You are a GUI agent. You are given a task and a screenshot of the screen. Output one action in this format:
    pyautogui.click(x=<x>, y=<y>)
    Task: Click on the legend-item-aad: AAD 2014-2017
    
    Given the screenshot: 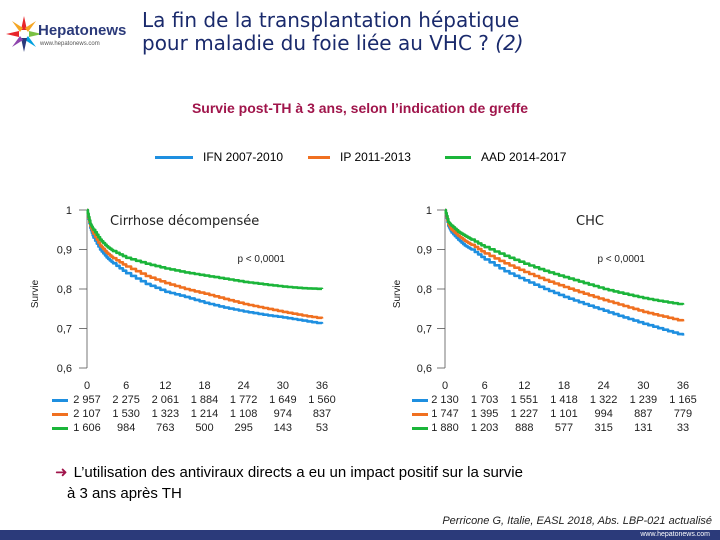 What is the action you would take?
    pyautogui.click(x=505, y=157)
    